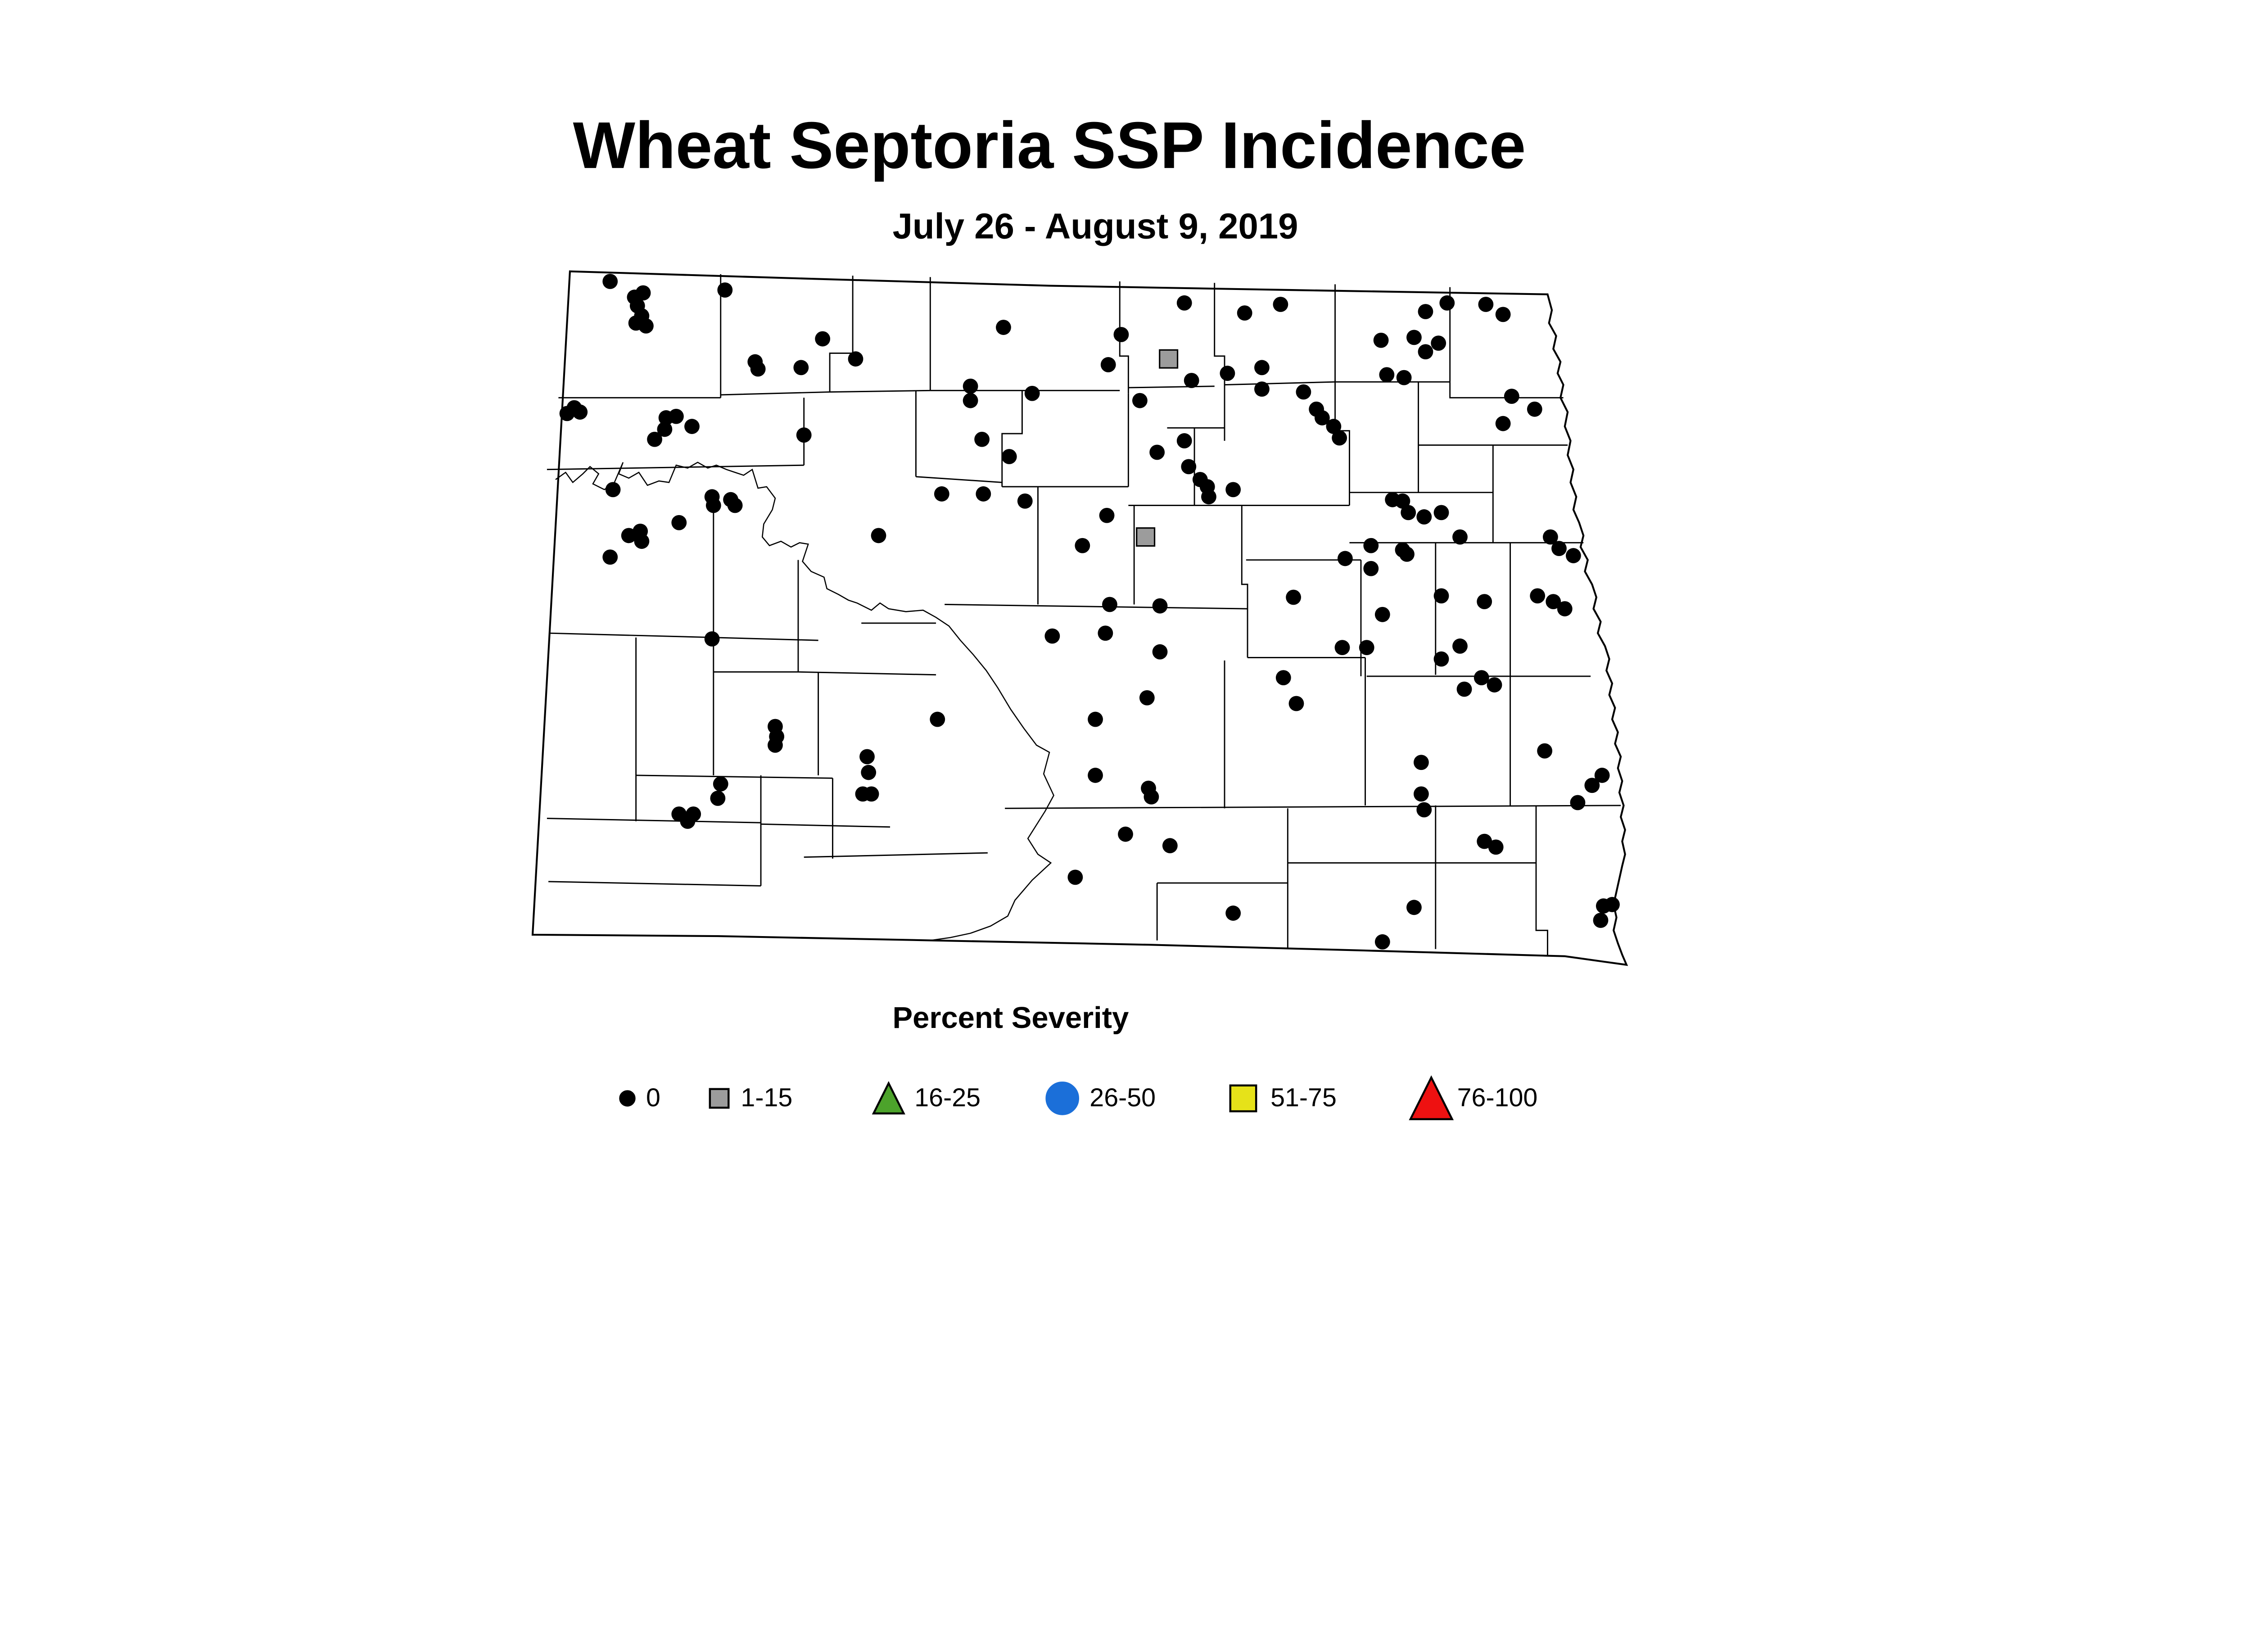  Describe the element at coordinates (1062, 1099) in the screenshot. I see `legend-symbol-circle-icon` at that location.